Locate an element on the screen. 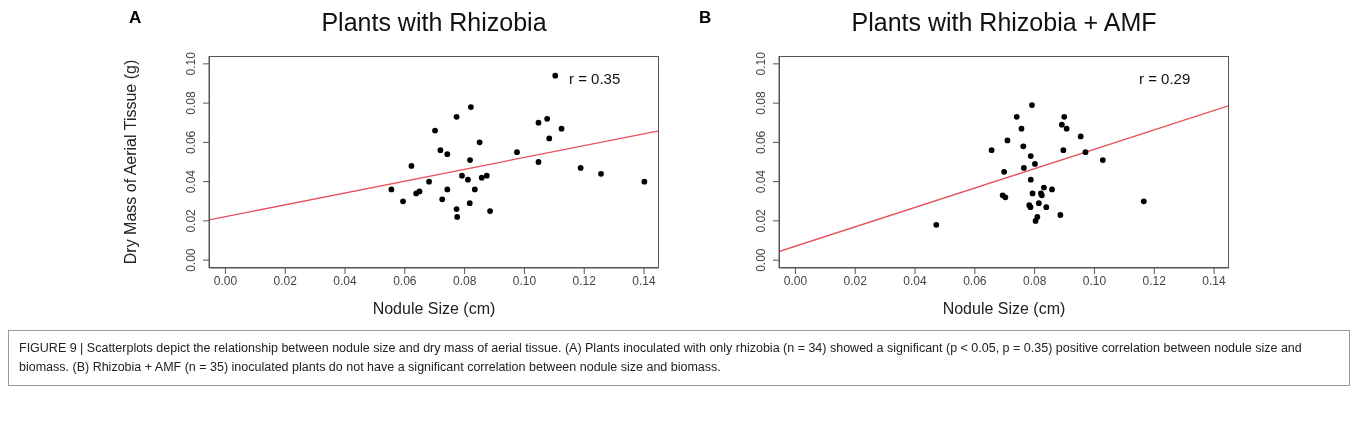  caption: FIGURE 9 | Scatterplots depict the relationship between nodule size and dry mass of aerial tissue. (A) Plants inoculated with only rhizobia (n = 34) showed a significant (p < 0.05, p = 0.35) positive correlation between nodule size and biomass. (B) Rhizobia + AMF (n = 35) inoculated plants do not have a significant correlation between nodule size and biomass. is located at coordinates (679, 358).